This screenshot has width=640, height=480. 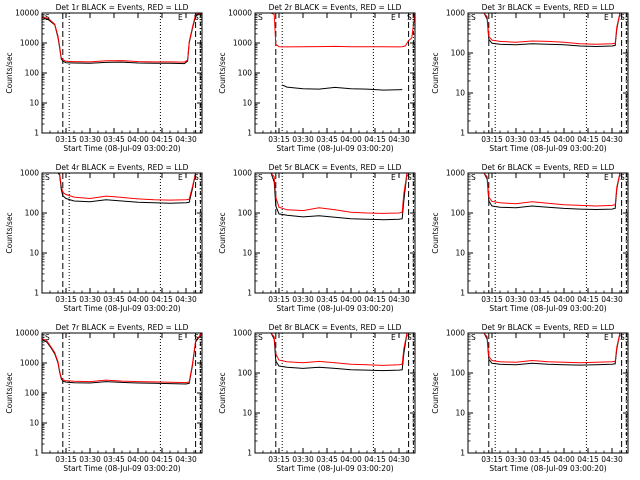 I want to click on chart-title: Det 7r BLACK = Events, RED = LLD, so click(x=122, y=327).